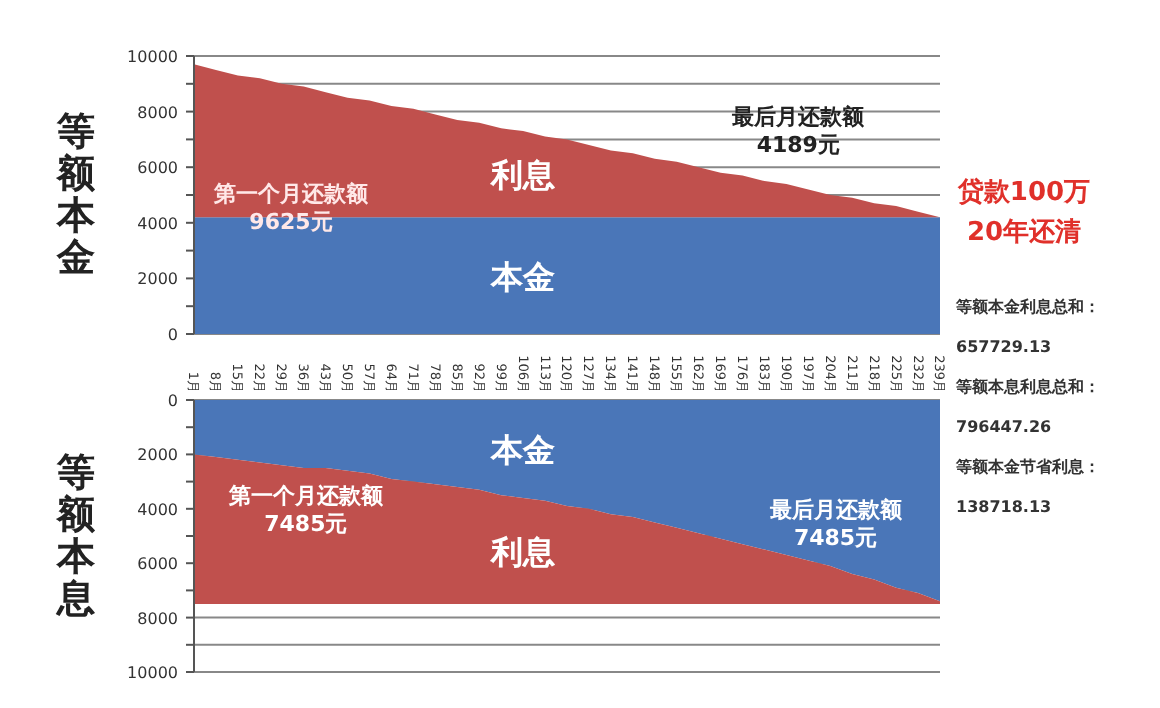 This screenshot has width=1160, height=708. What do you see at coordinates (76, 195) in the screenshot?
I see `y-axis-title: 等额本金` at bounding box center [76, 195].